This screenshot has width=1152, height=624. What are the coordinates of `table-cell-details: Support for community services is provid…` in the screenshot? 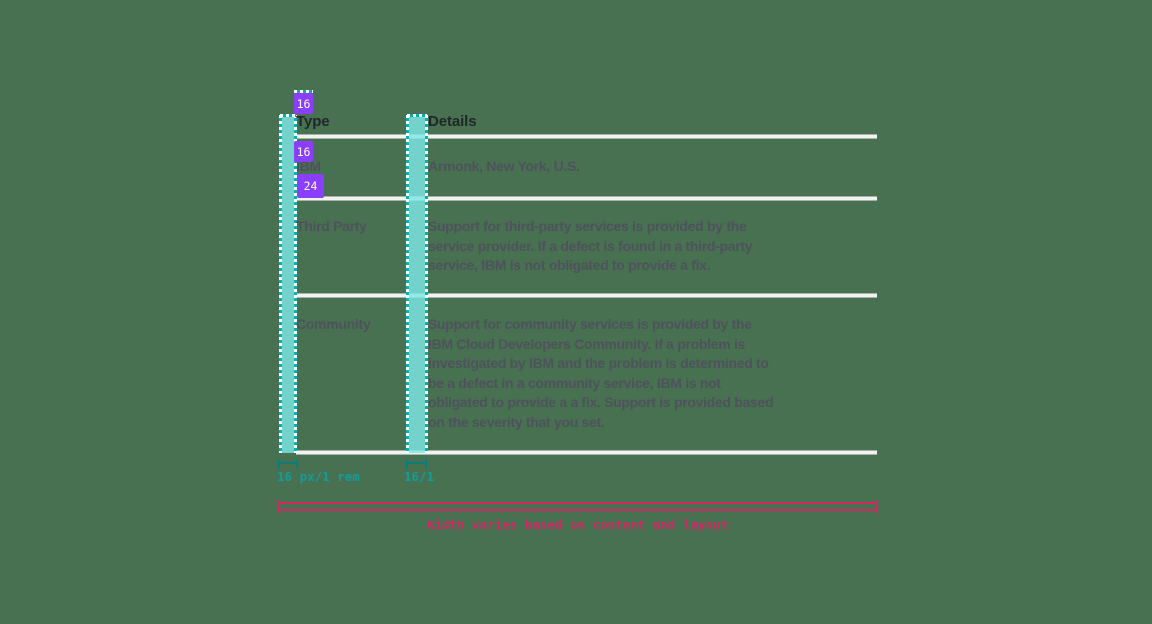 It's located at (601, 373).